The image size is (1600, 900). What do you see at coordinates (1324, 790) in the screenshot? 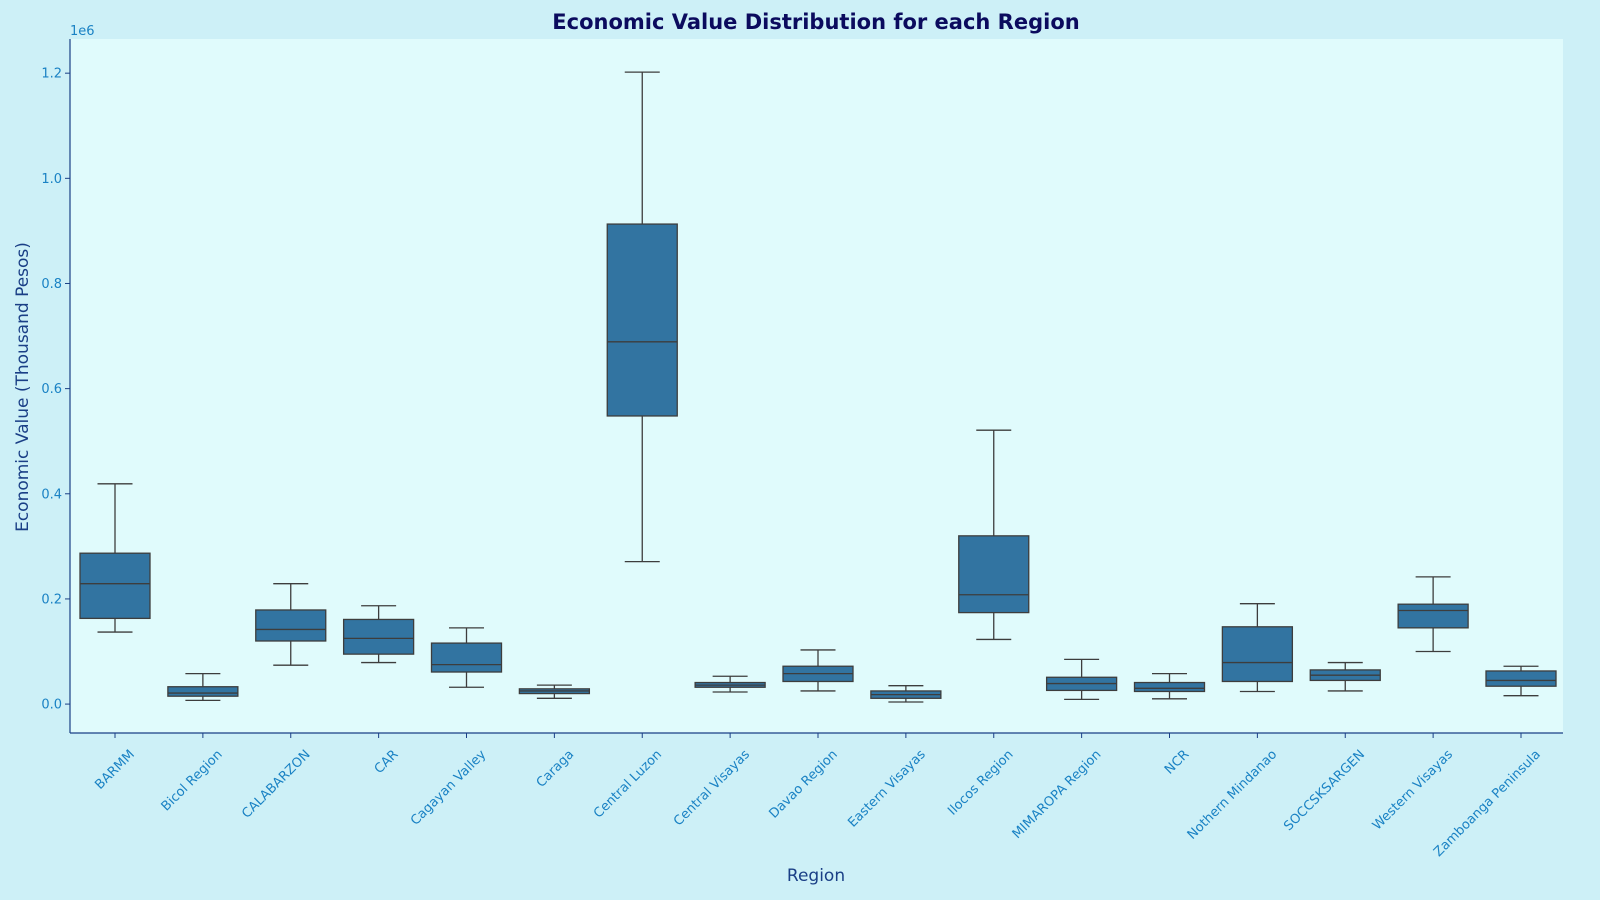
I see `x-tick-label: SOCCSKSARGEN` at bounding box center [1324, 790].